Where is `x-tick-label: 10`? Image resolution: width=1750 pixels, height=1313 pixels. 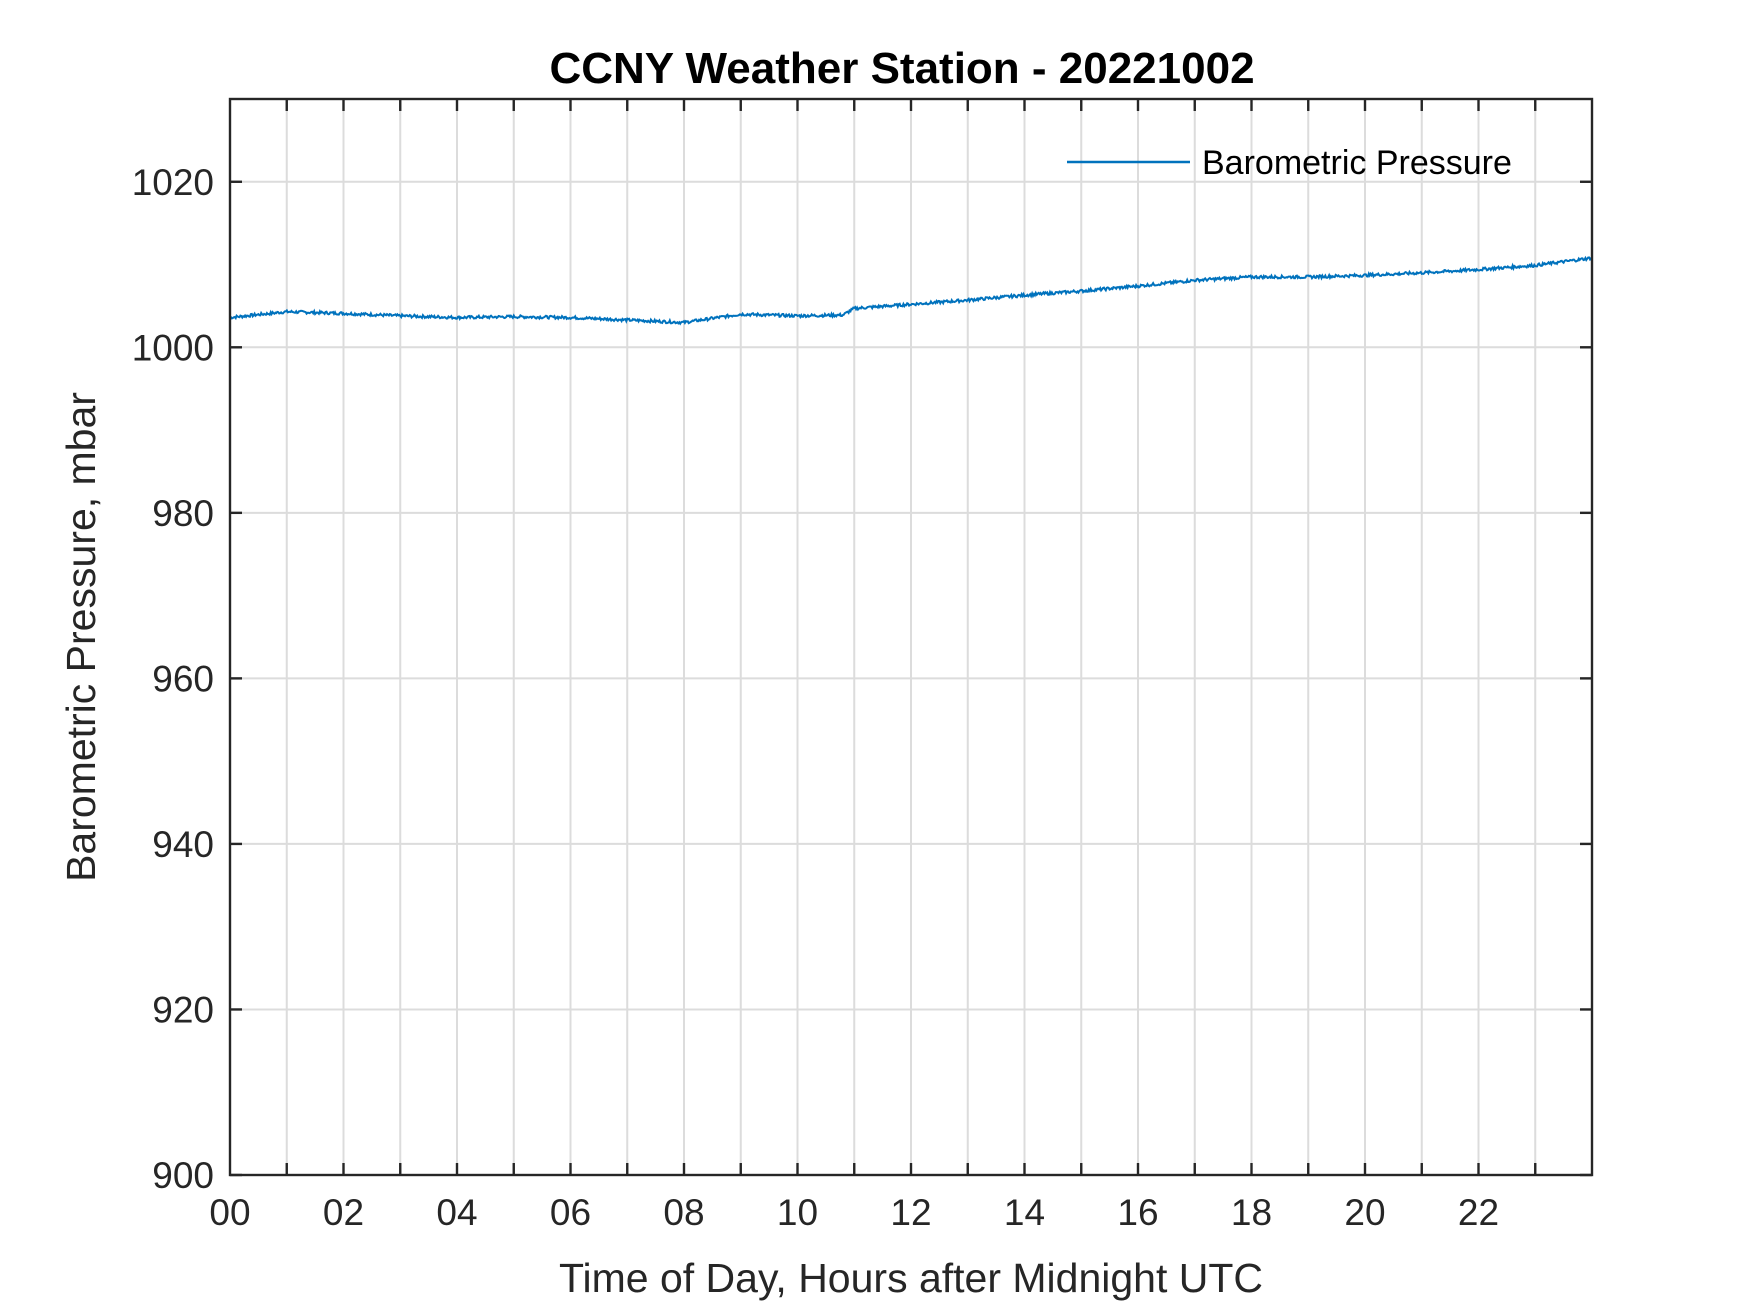
x-tick-label: 10 is located at coordinates (797, 1212).